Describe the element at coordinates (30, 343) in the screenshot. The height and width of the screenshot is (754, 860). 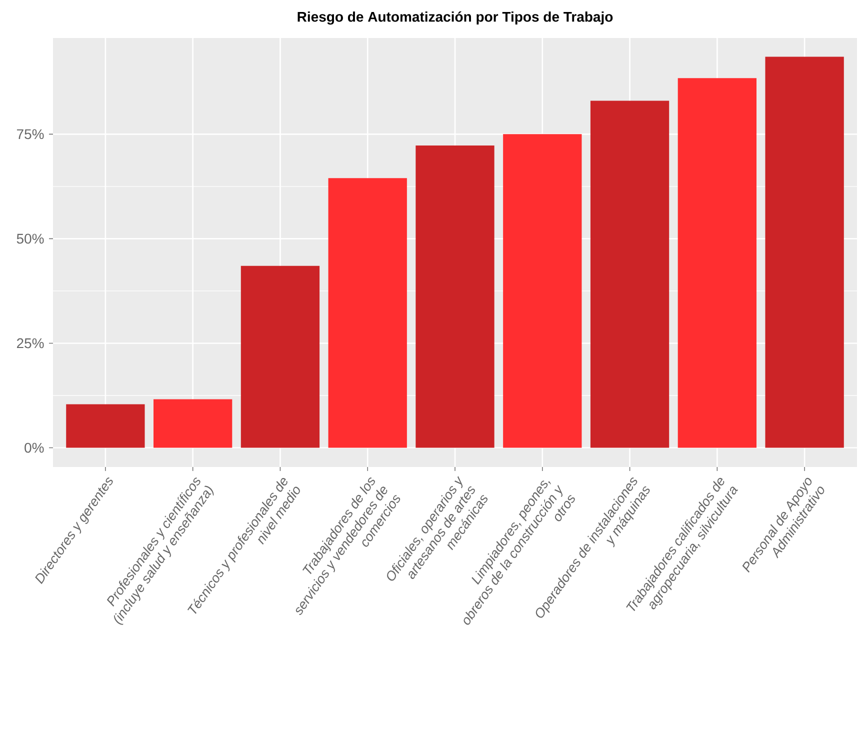
I see `y-tick-label: 25%` at that location.